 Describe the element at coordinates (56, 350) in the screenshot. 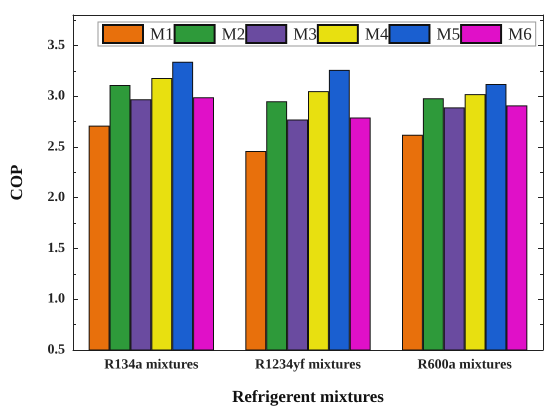

I see `y-tick-label: 0.5` at that location.